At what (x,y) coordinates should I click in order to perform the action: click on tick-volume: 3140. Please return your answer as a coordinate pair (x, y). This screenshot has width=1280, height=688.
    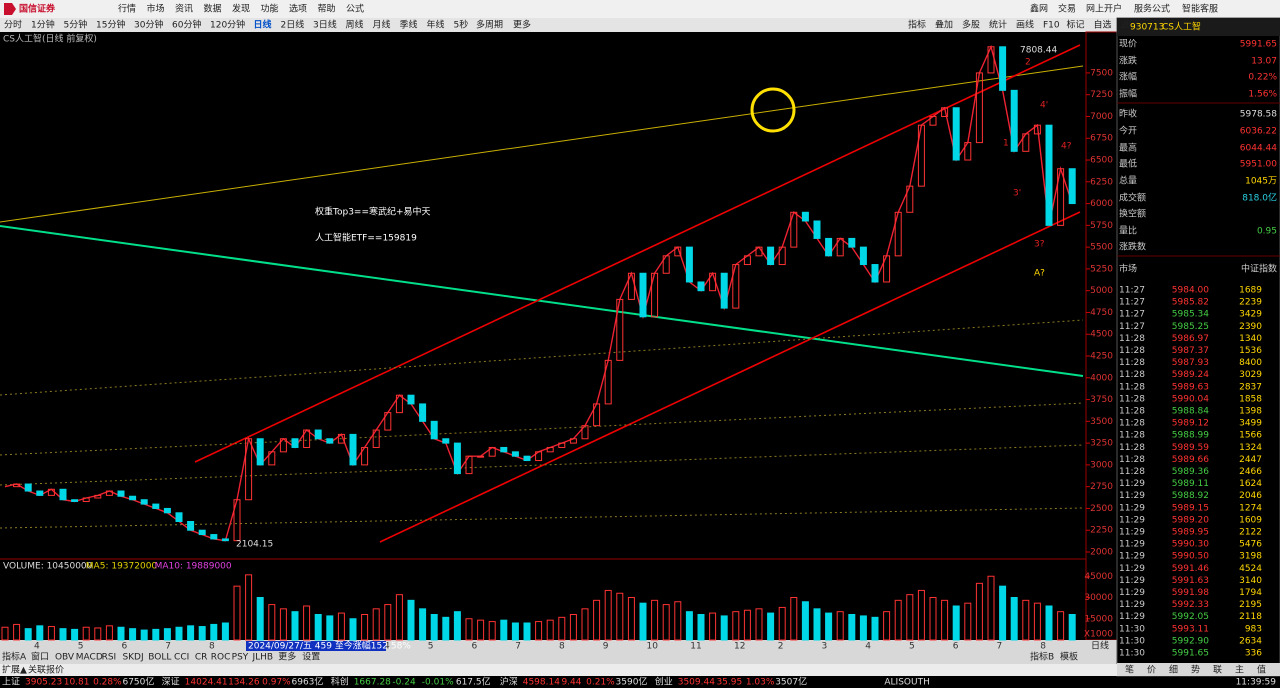
    Looking at the image, I should click on (1250, 581).